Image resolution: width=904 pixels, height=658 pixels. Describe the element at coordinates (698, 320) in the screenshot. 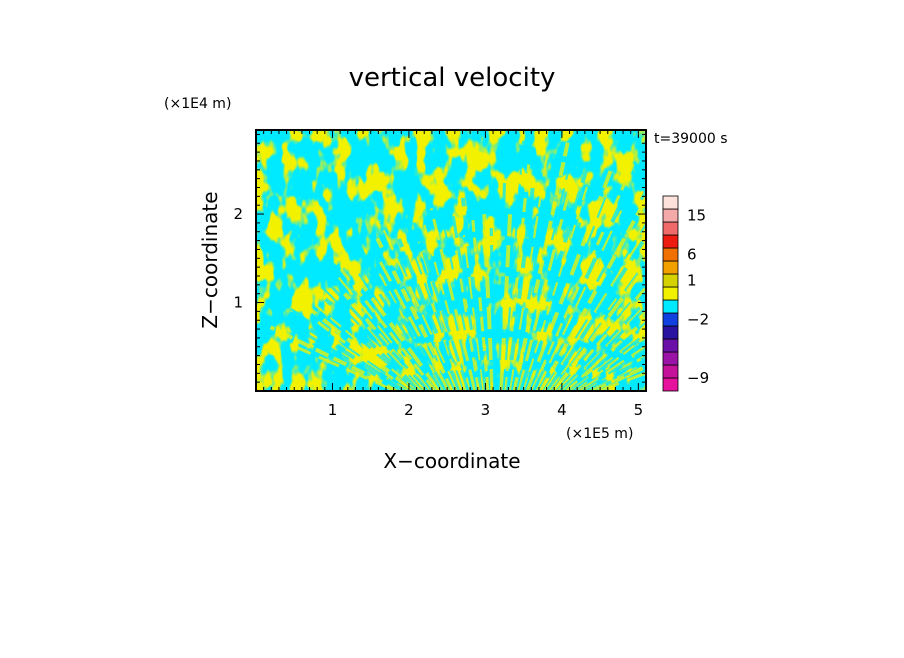

I see `colorbar-label: −2` at that location.